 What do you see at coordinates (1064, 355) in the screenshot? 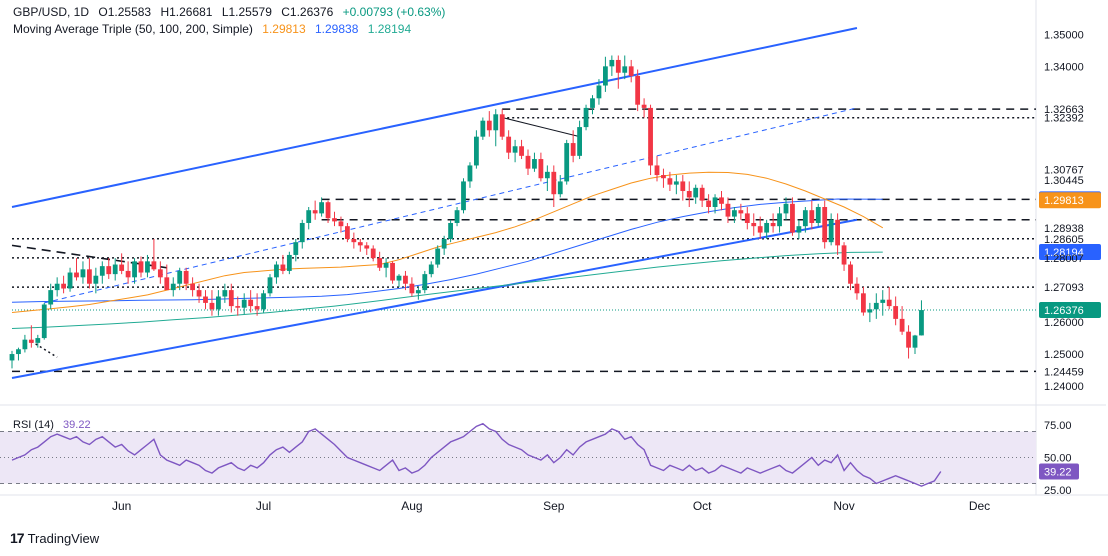
I see `price-tick-label: 1.25000` at bounding box center [1064, 355].